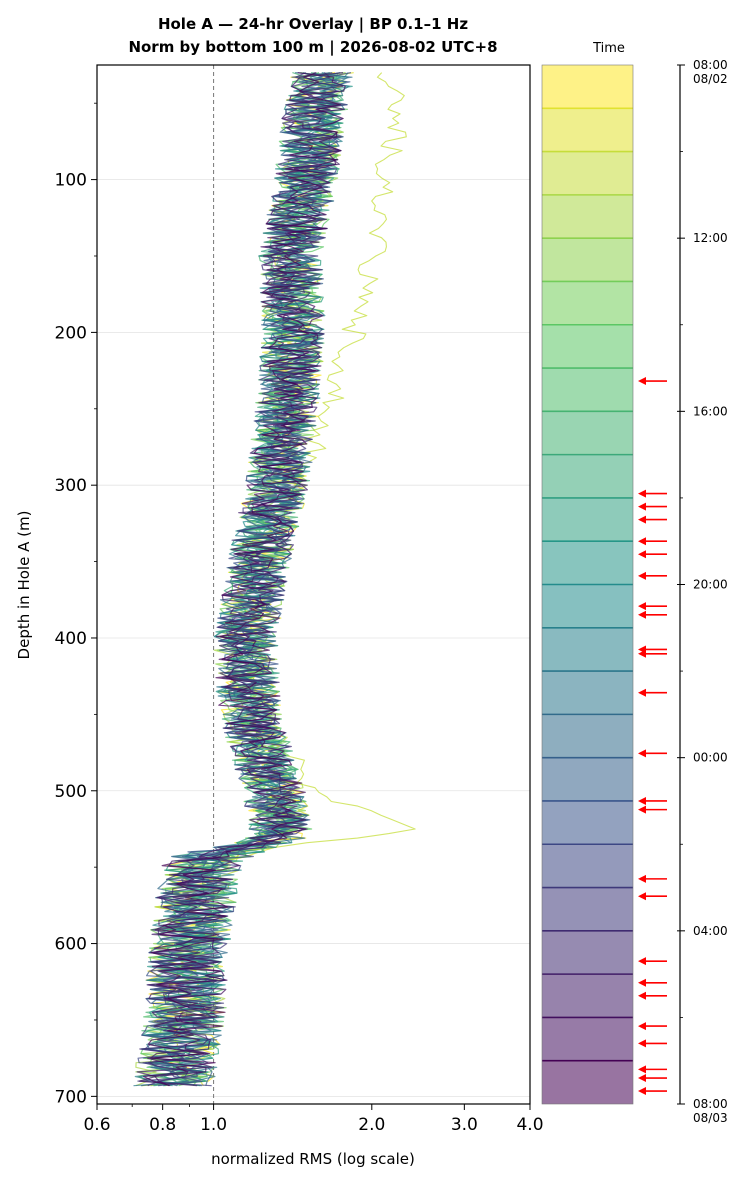 The height and width of the screenshot is (1181, 750). What do you see at coordinates (313, 1119) in the screenshot?
I see `x-axis-ticks: 0.6 0.8 1.0 2.0 3.0 4.0` at bounding box center [313, 1119].